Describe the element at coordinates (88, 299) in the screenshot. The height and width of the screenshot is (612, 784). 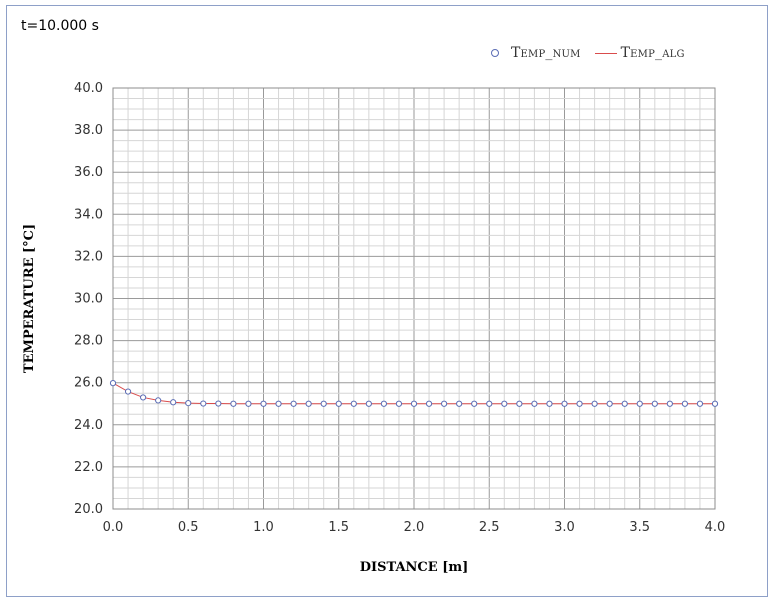
I see `y-tick-label: 30.0` at that location.